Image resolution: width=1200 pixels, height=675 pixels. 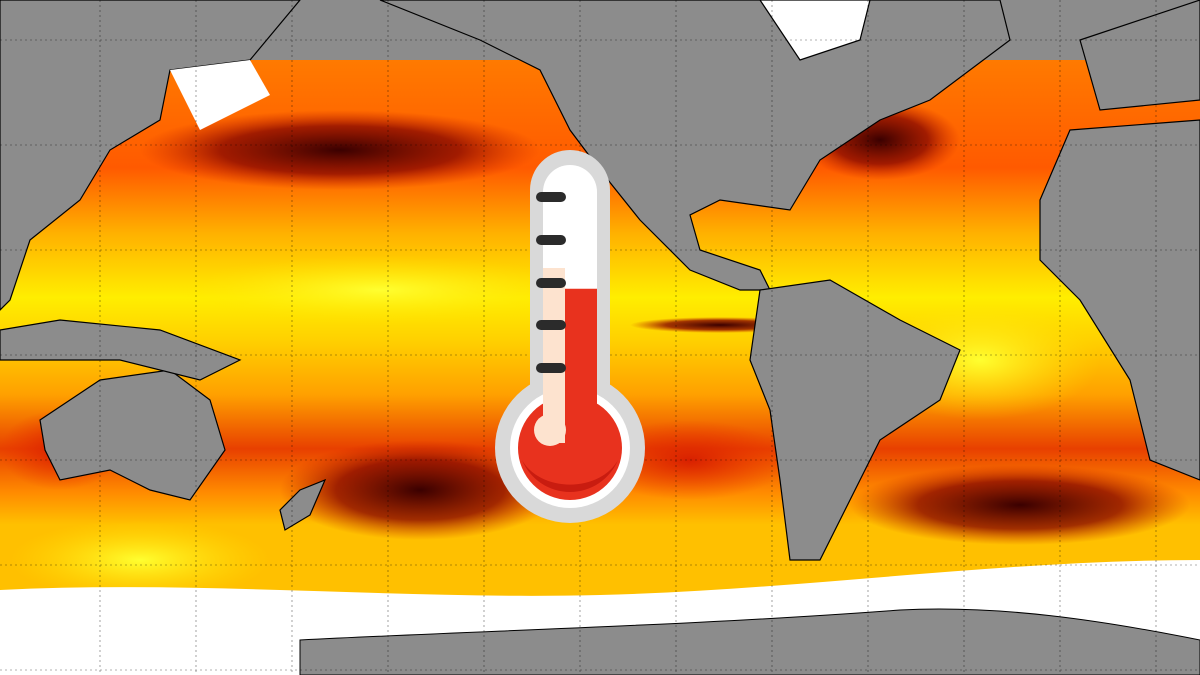 What do you see at coordinates (121, 350) in the screenshot?
I see `southeast-asia-islands` at bounding box center [121, 350].